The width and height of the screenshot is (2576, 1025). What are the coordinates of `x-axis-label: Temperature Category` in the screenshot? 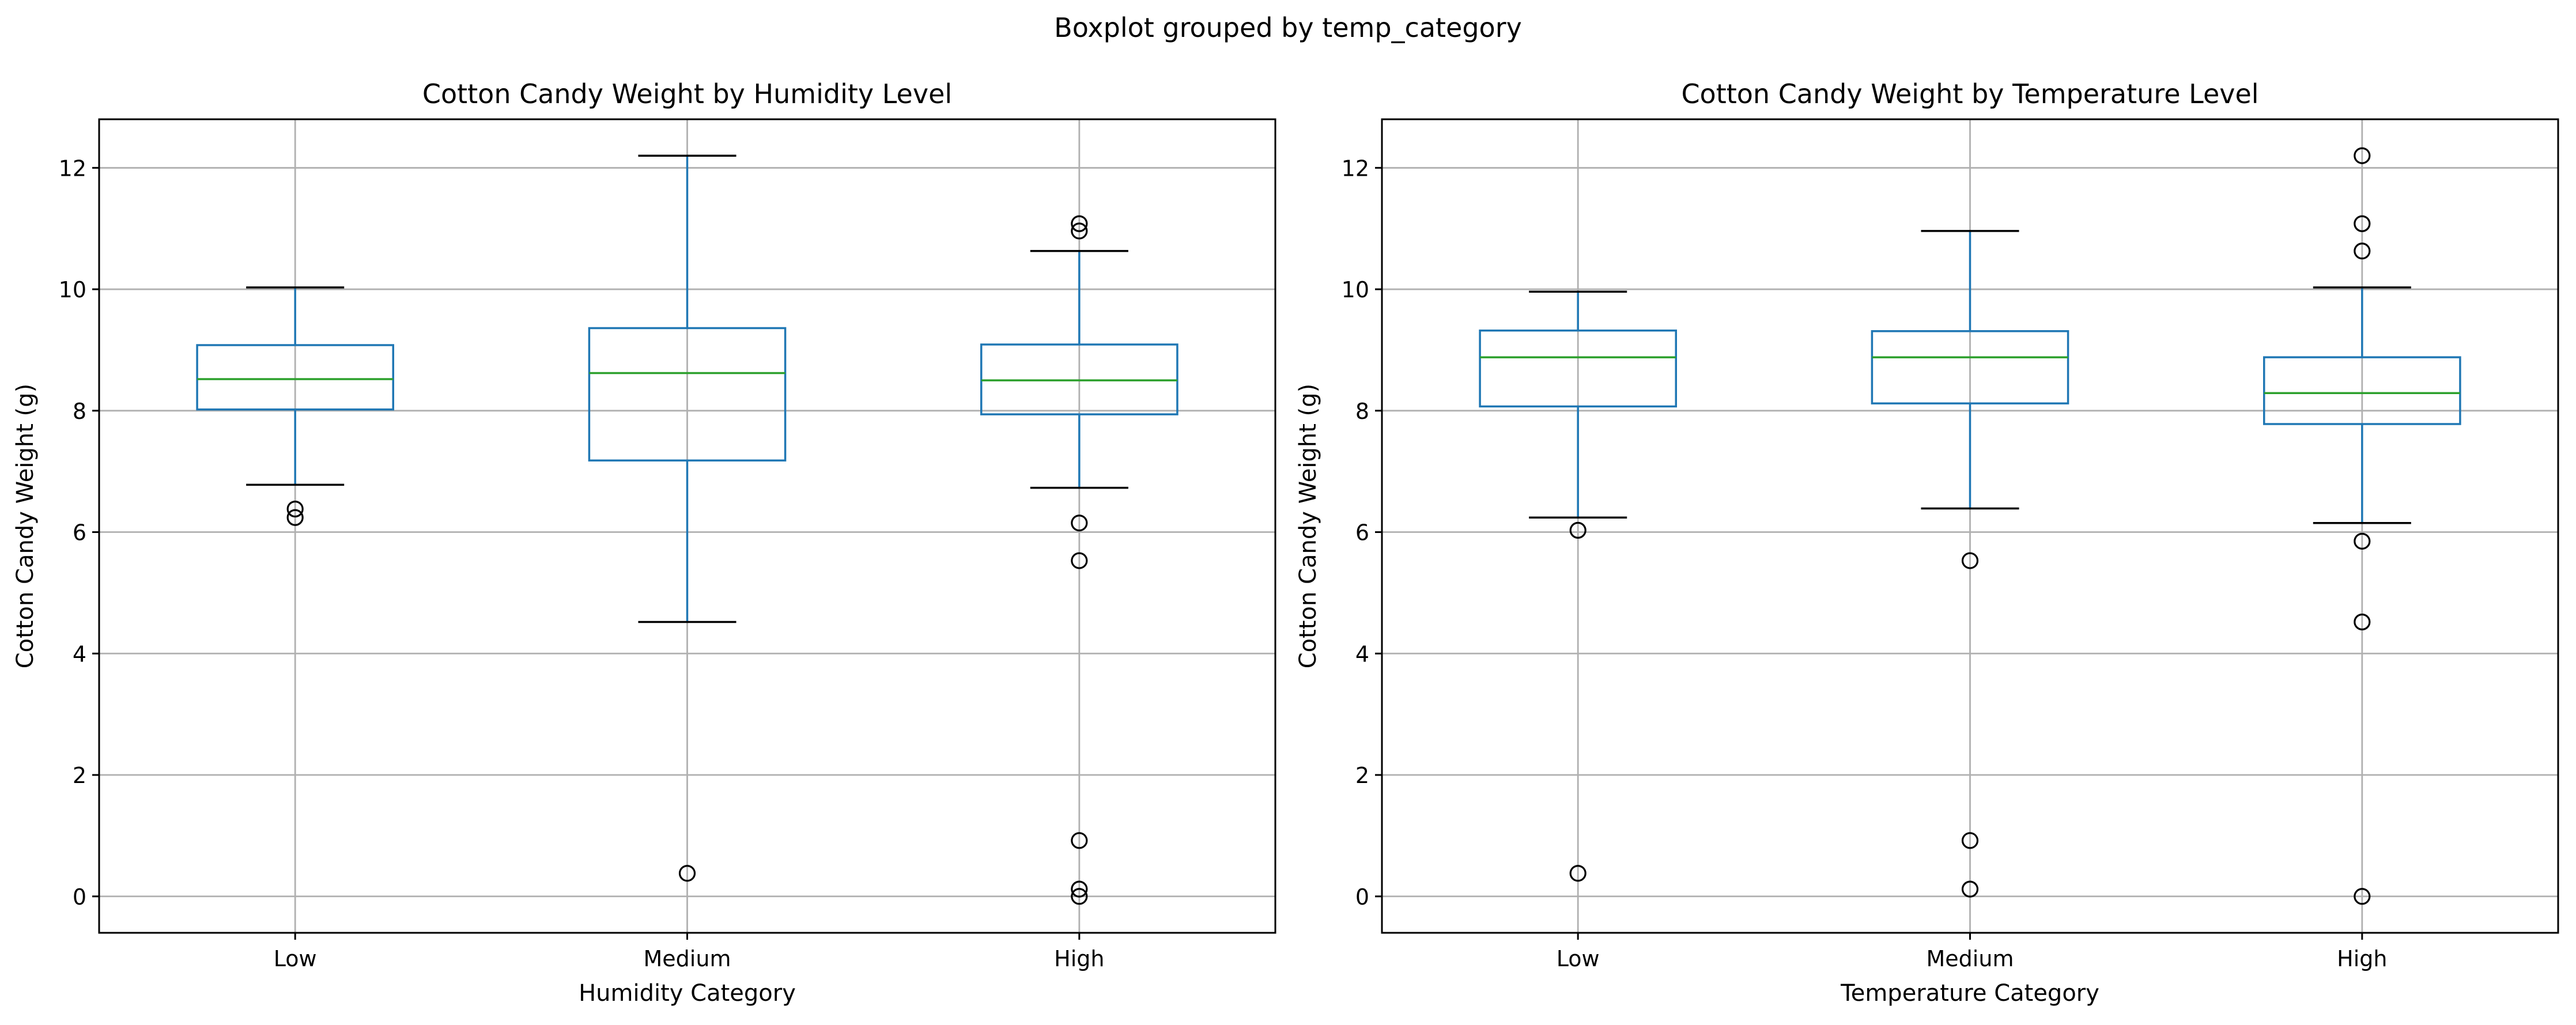 It's located at (1969, 993).